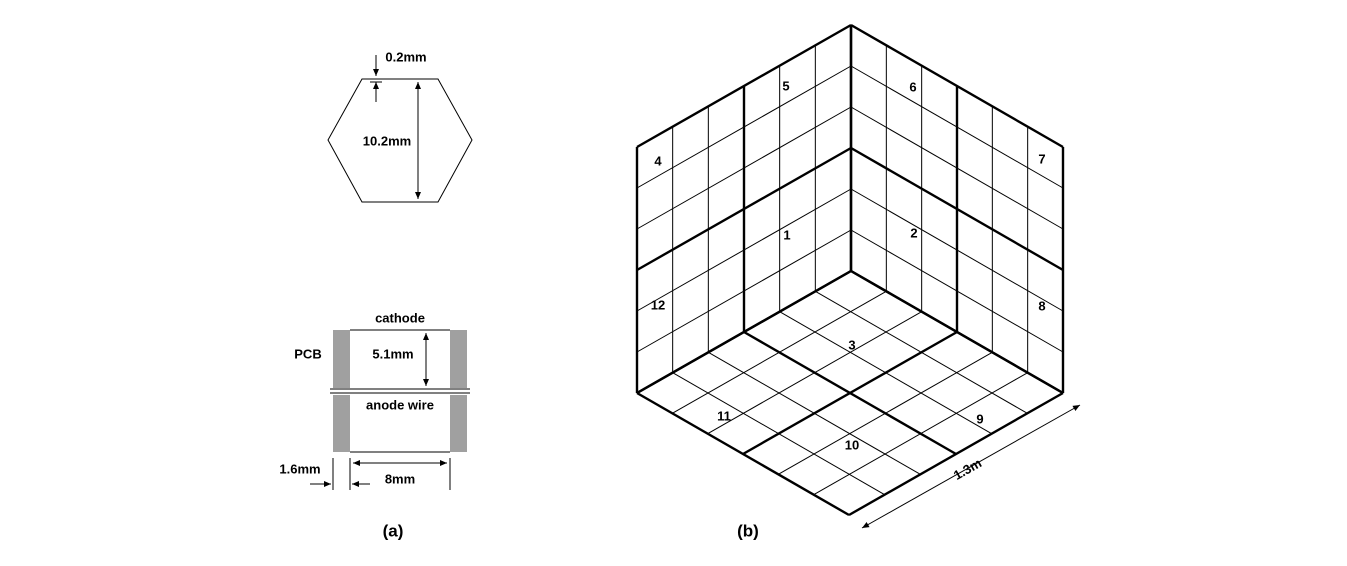  I want to click on module-label: 7, so click(1041, 158).